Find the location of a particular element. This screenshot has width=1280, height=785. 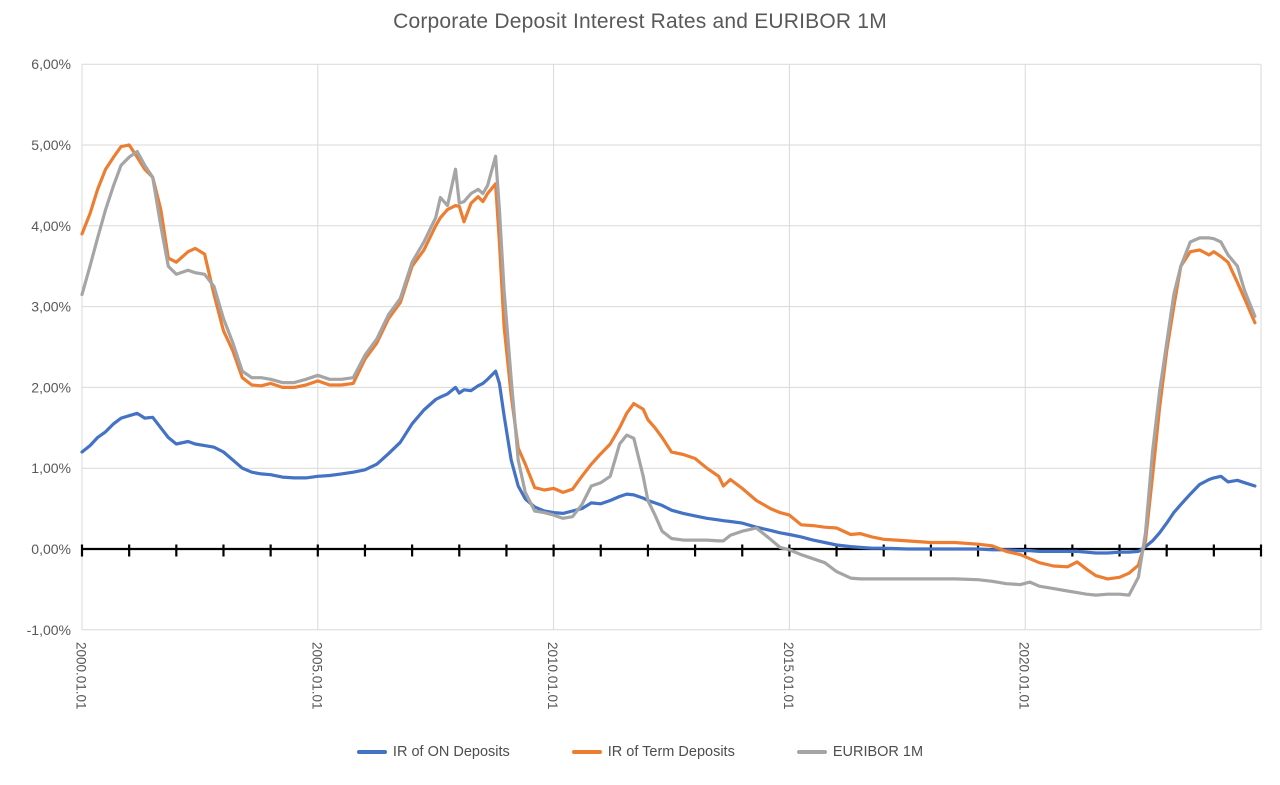

x-axis-label: 2010.01.01 is located at coordinates (552, 676).